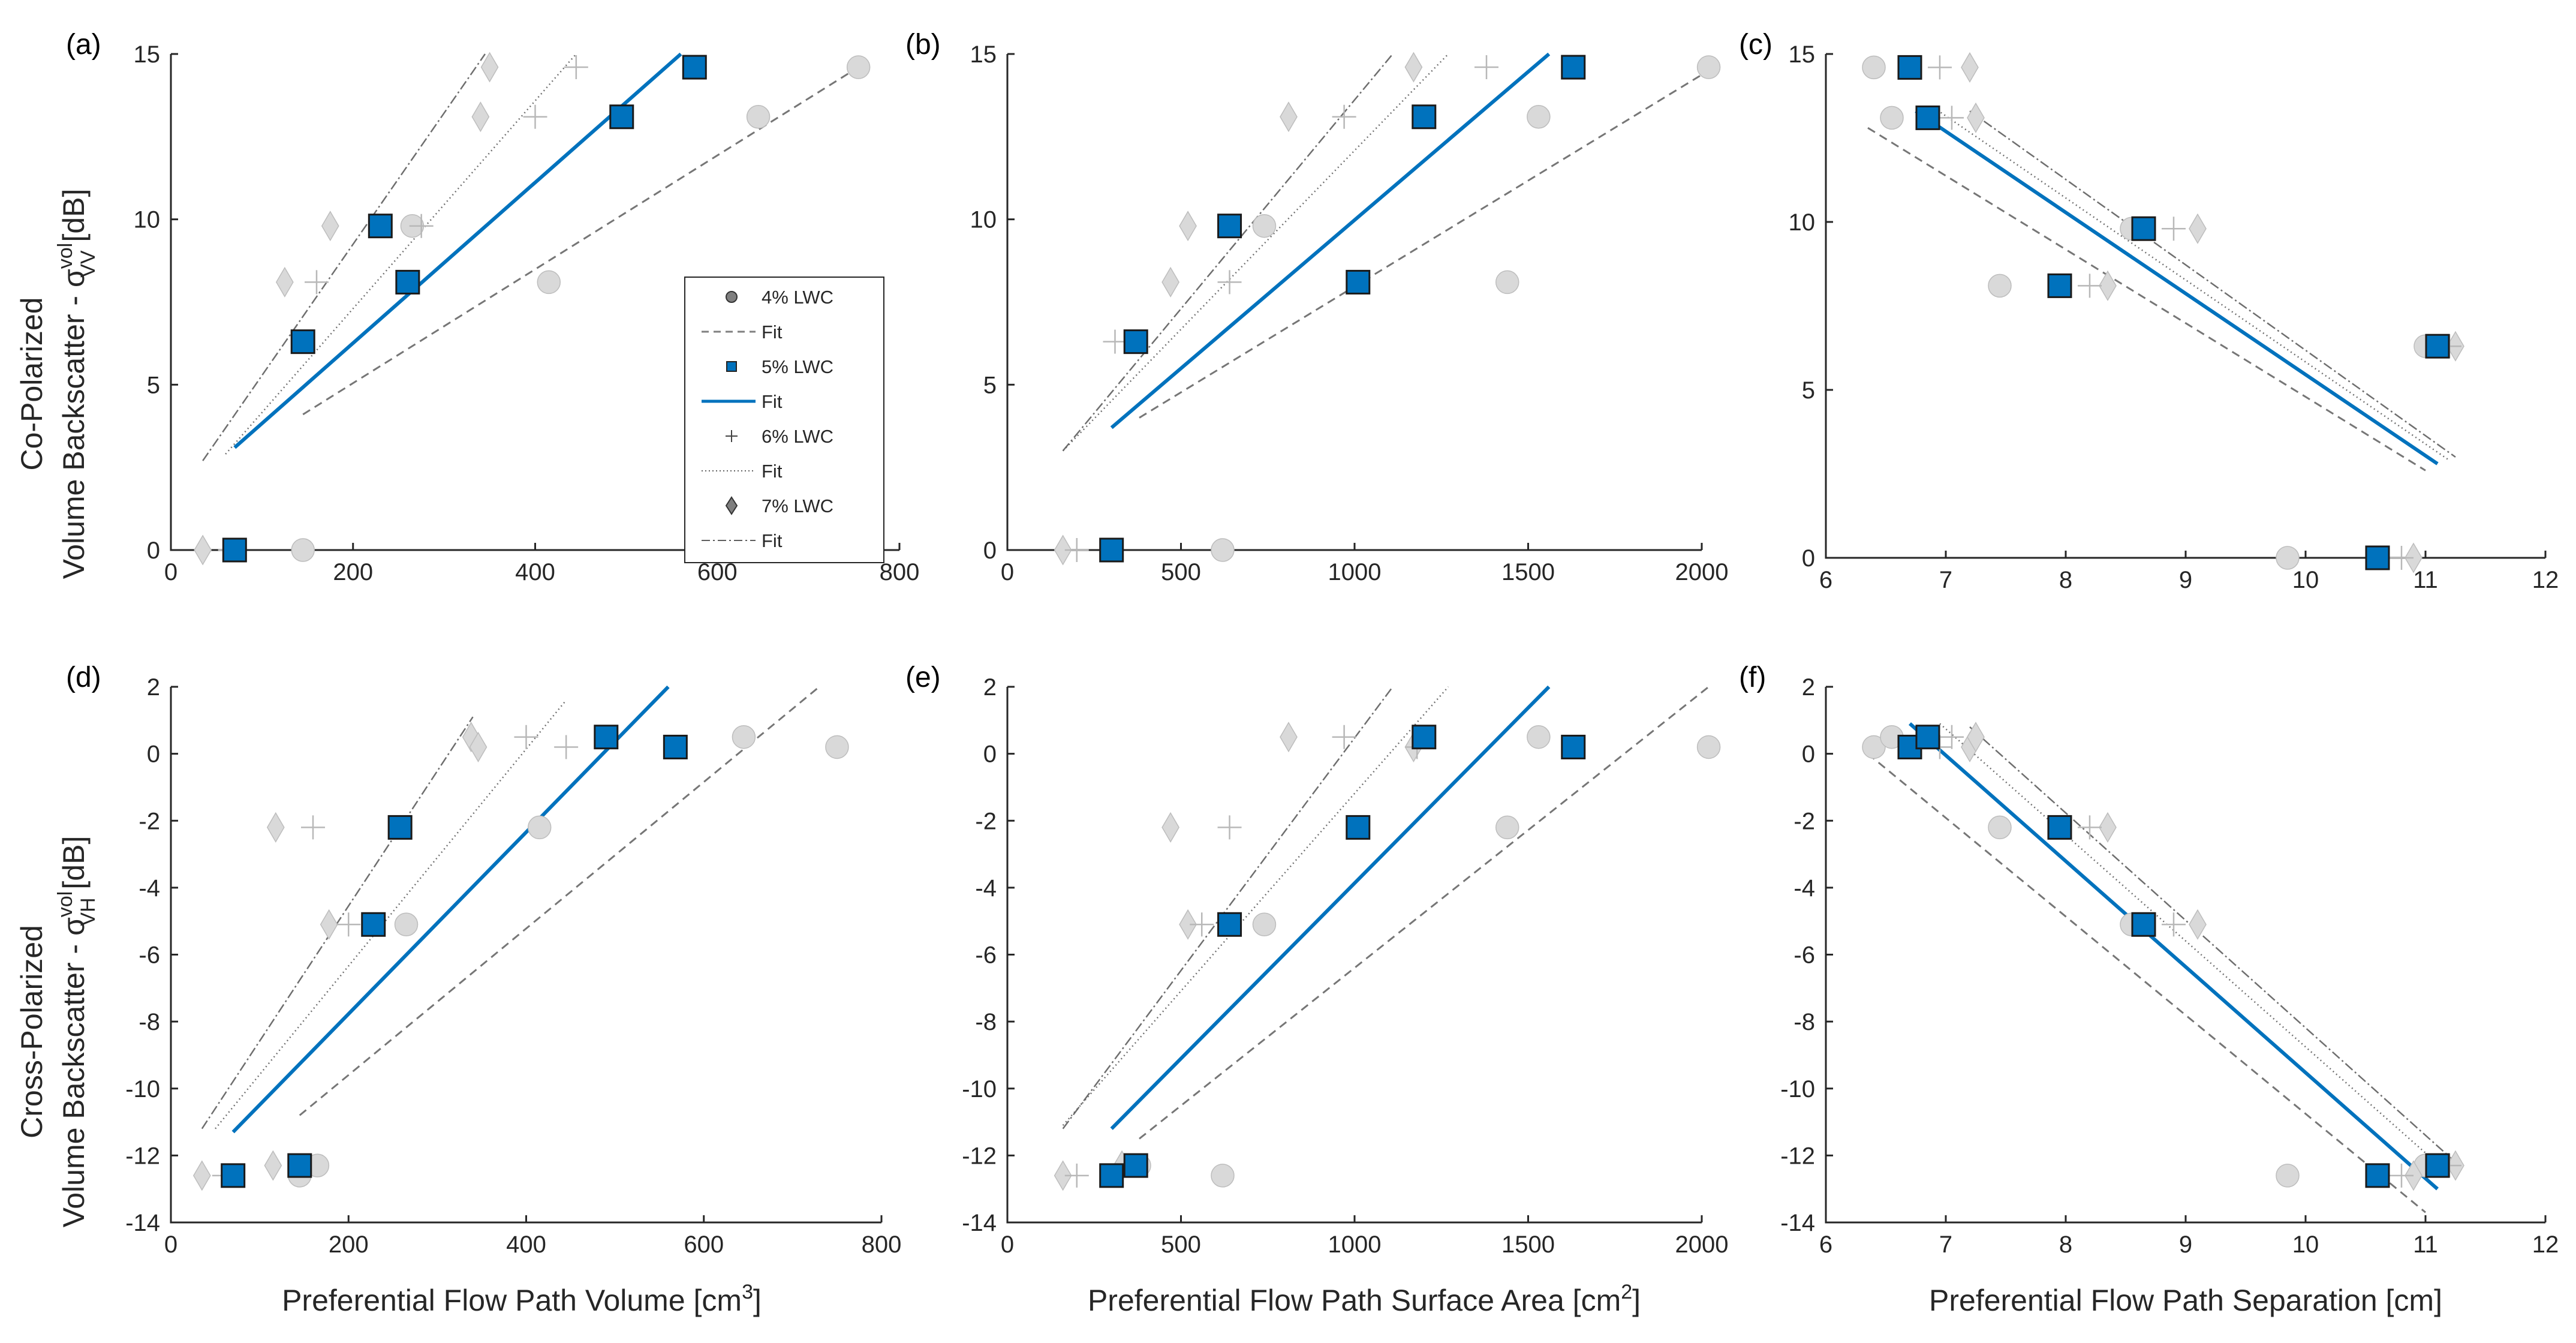 Image resolution: width=2576 pixels, height=1343 pixels. Describe the element at coordinates (748, 1292) in the screenshot. I see `xlabel-d-sup: 3` at that location.